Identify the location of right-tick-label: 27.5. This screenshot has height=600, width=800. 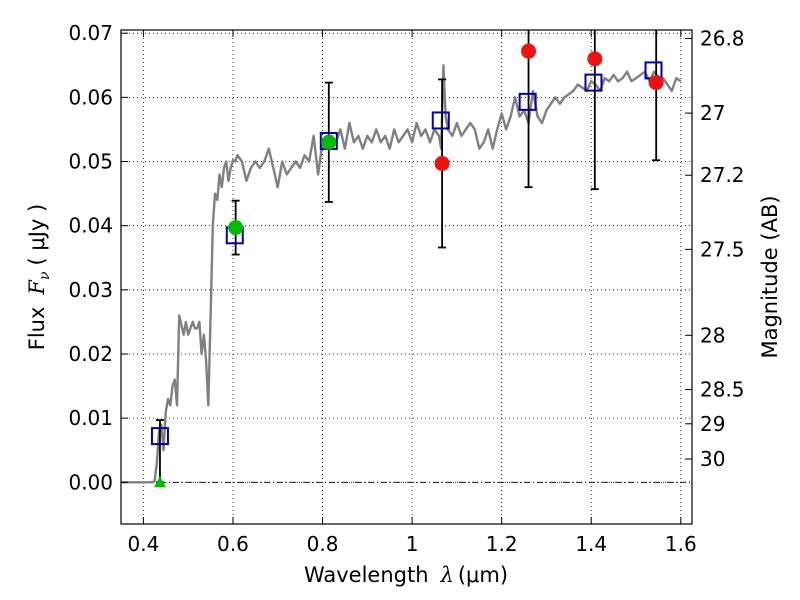
(722, 249).